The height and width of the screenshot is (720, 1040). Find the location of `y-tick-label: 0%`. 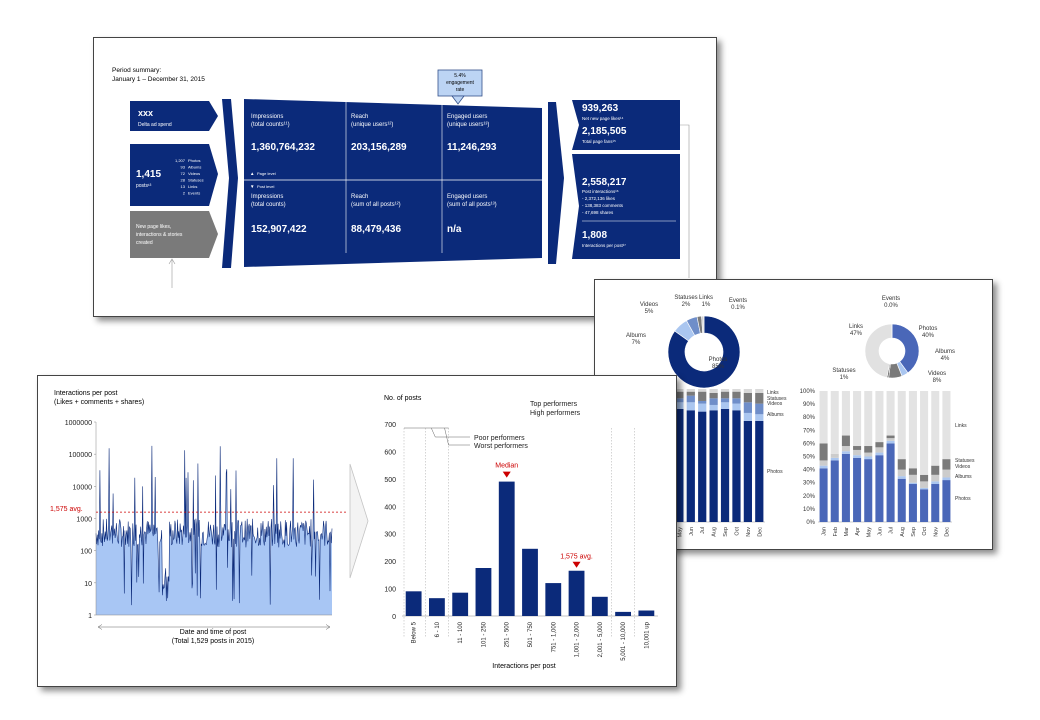

y-tick-label: 0% is located at coordinates (810, 523).